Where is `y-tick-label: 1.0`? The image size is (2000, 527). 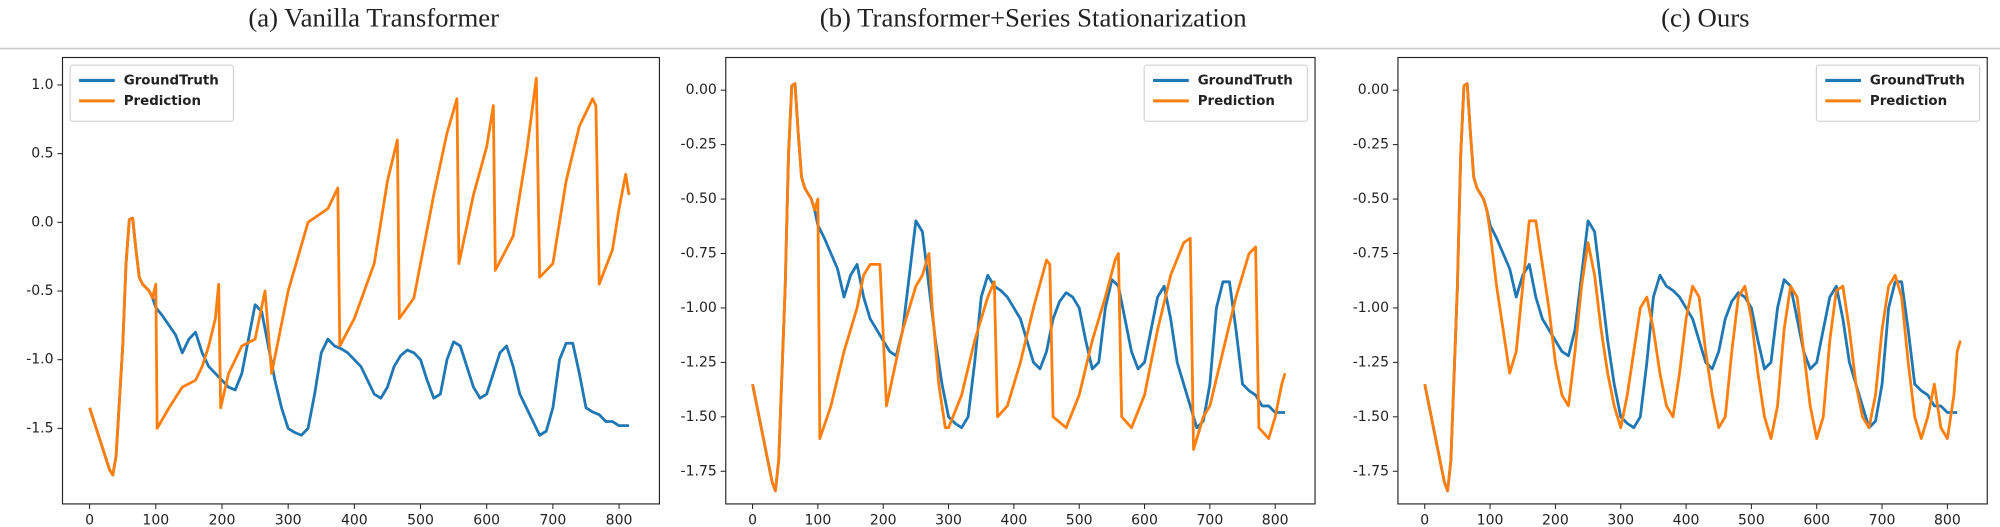 y-tick-label: 1.0 is located at coordinates (42, 85).